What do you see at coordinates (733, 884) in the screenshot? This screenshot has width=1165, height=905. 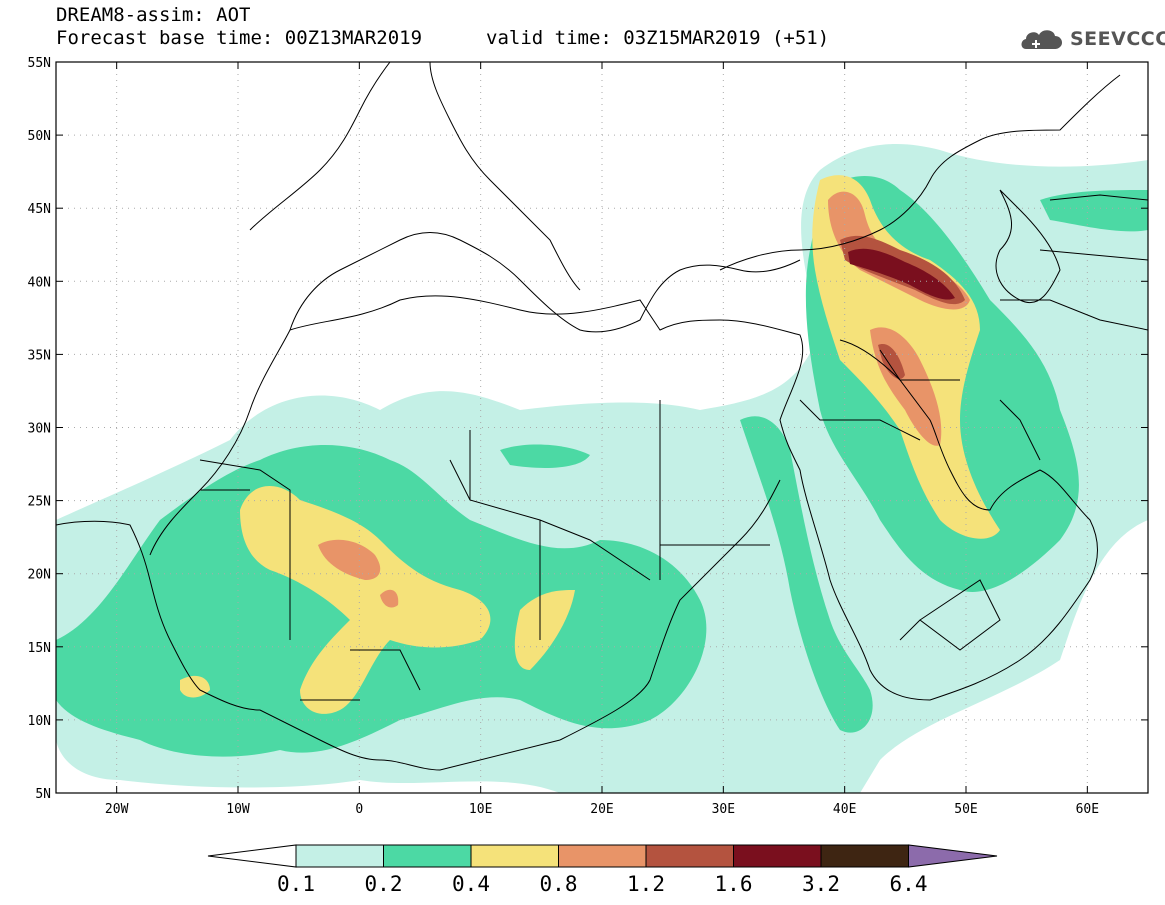 I see `colorbar-level-label: 1.6` at bounding box center [733, 884].